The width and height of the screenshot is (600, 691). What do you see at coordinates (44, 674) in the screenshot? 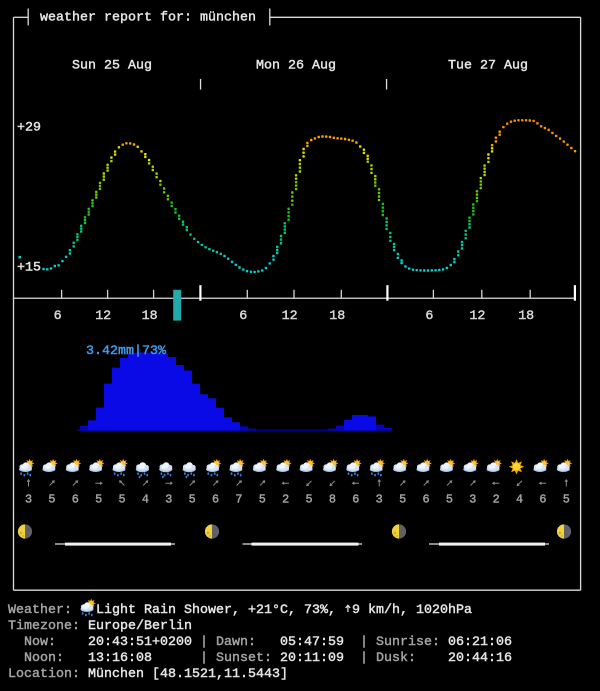
I see `svg-text: Location:` at bounding box center [44, 674].